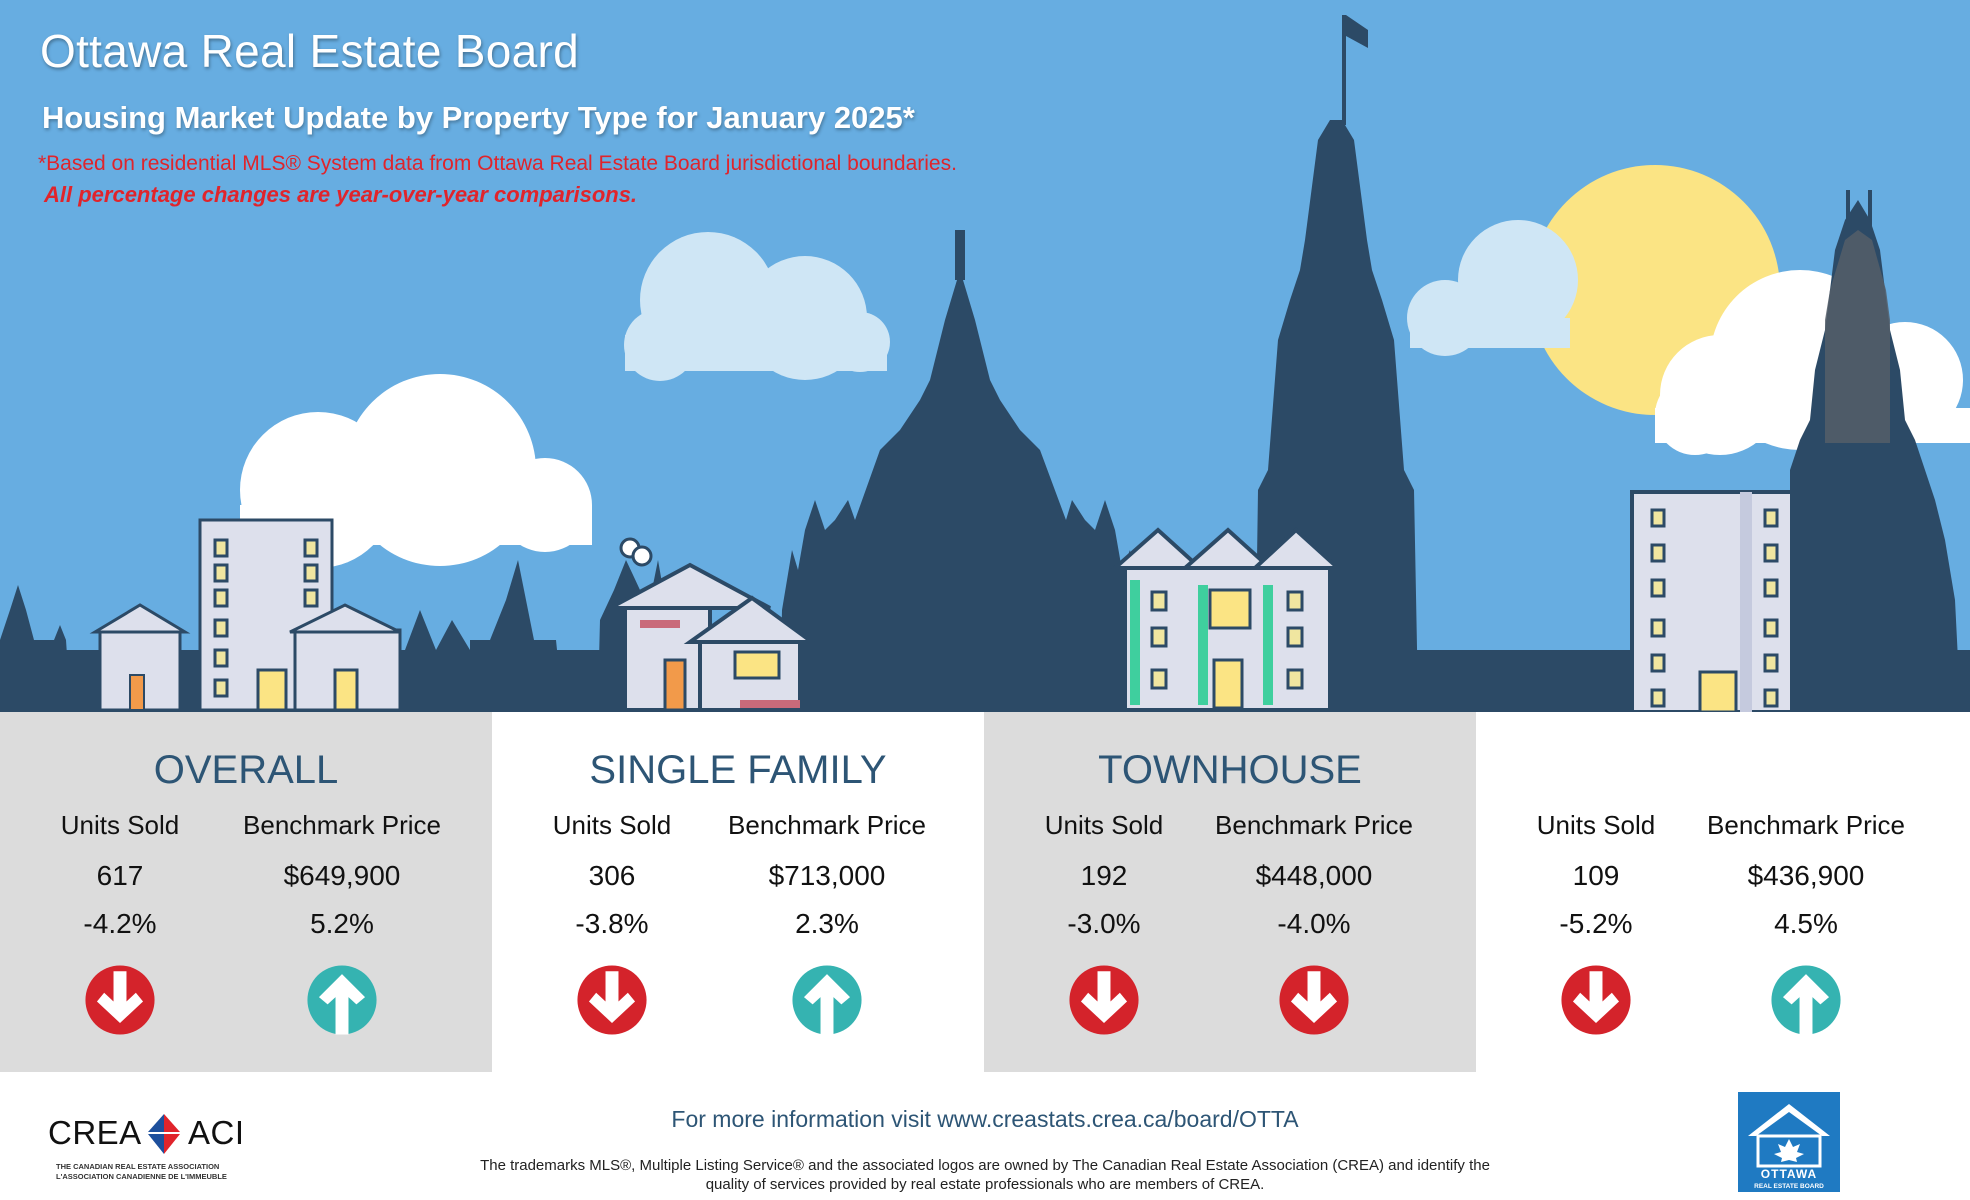 The image size is (1970, 1200). Describe the element at coordinates (141, 1176) in the screenshot. I see `crea-tagline-fr: L'ASSOCIATION CANADIENNE DE L'IMMEUBLE` at that location.